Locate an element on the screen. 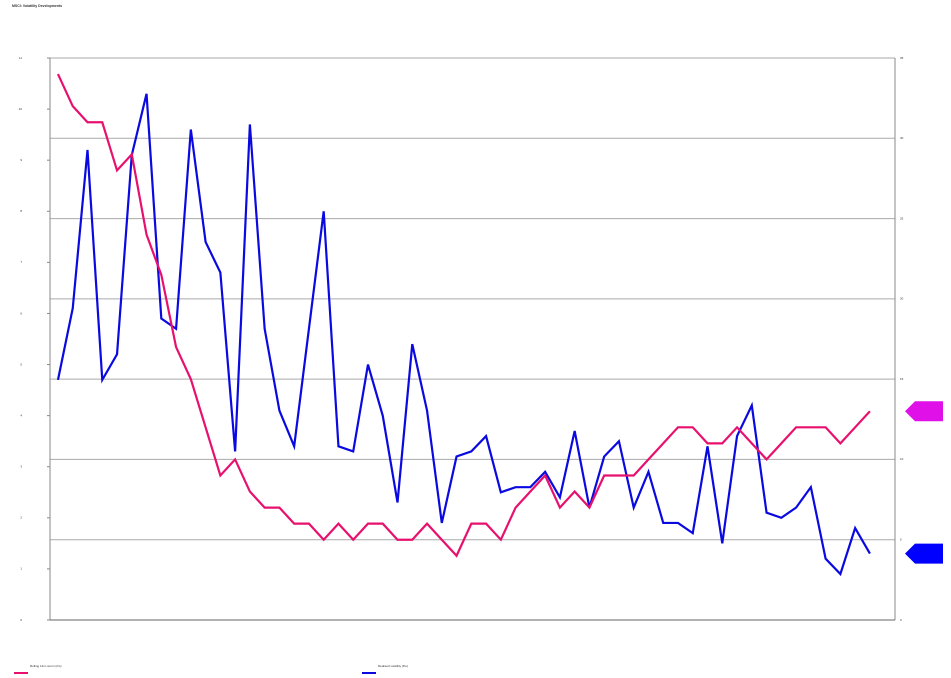 This screenshot has height=678, width=951. y2-tick-label: 20 is located at coordinates (902, 299).